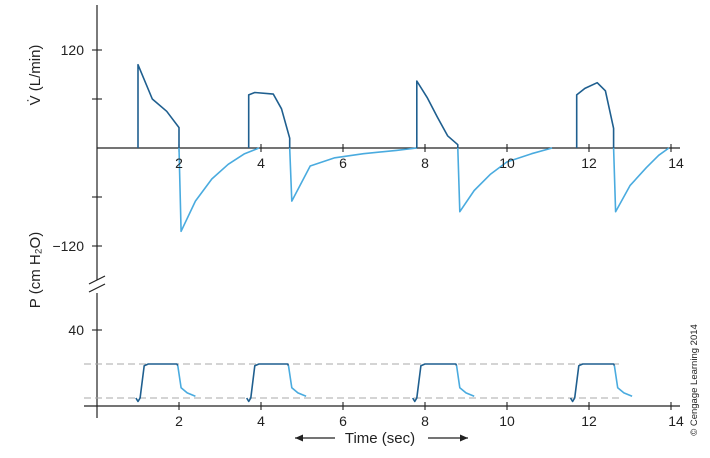 The height and width of the screenshot is (458, 710). Describe the element at coordinates (343, 163) in the screenshot. I see `flow-x-tick-label: 6` at that location.